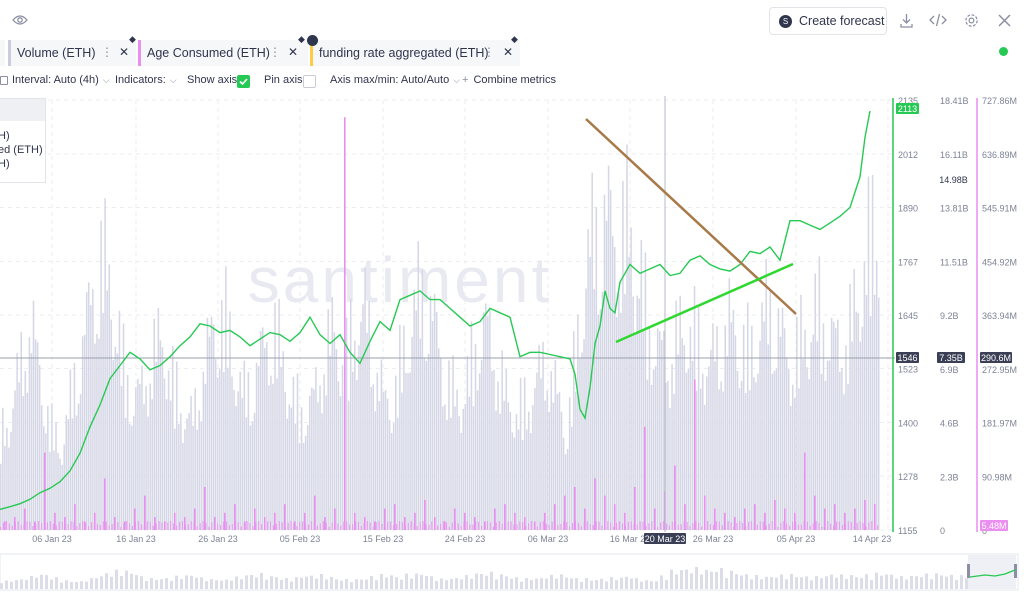  What do you see at coordinates (146, 80) in the screenshot?
I see `indicators-dropdown: Indicators: ⌵` at bounding box center [146, 80].